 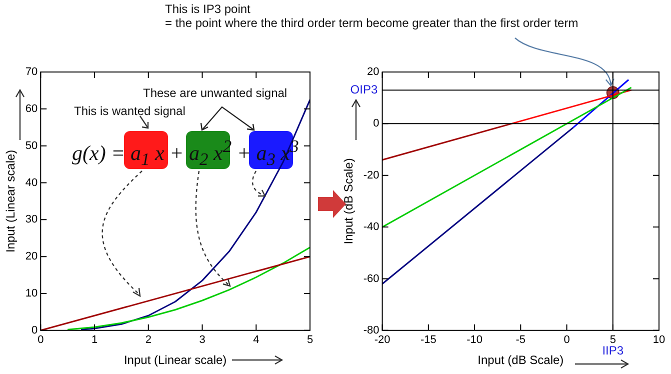 What do you see at coordinates (148, 340) in the screenshot?
I see `x-tick-label: 2` at bounding box center [148, 340].